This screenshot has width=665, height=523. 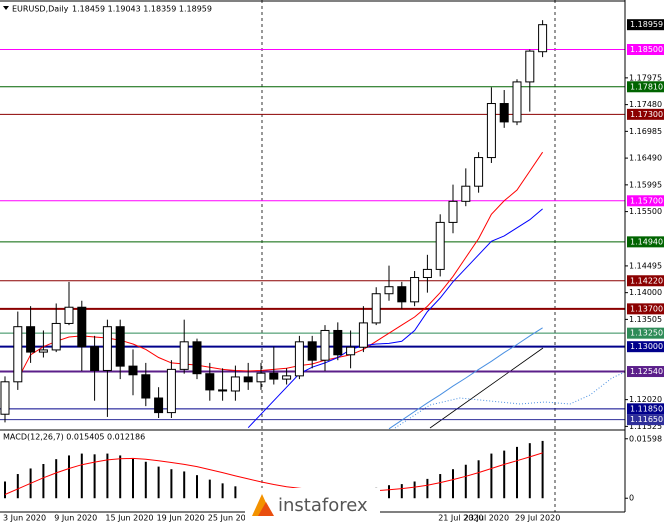 I want to click on x-tick-label: 23 Jul 2020, so click(x=486, y=518).